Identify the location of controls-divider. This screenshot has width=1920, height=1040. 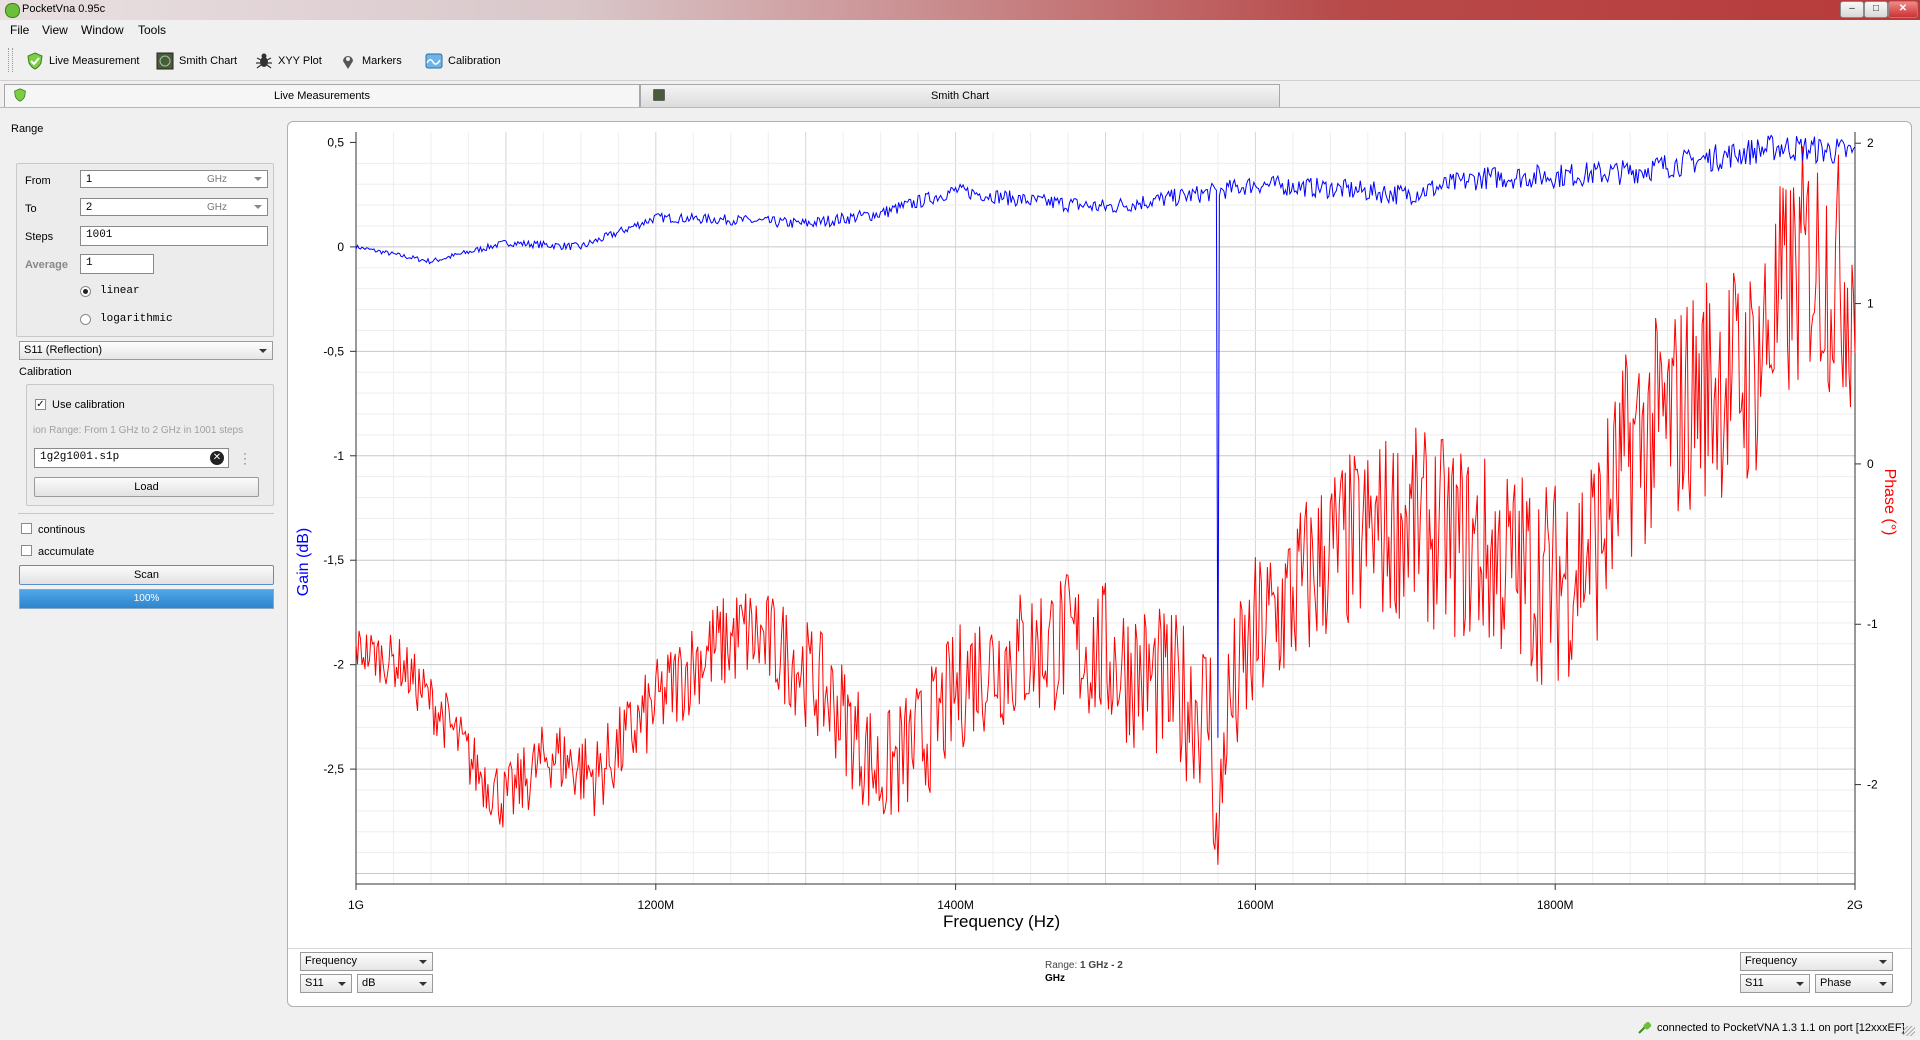
(1099, 948).